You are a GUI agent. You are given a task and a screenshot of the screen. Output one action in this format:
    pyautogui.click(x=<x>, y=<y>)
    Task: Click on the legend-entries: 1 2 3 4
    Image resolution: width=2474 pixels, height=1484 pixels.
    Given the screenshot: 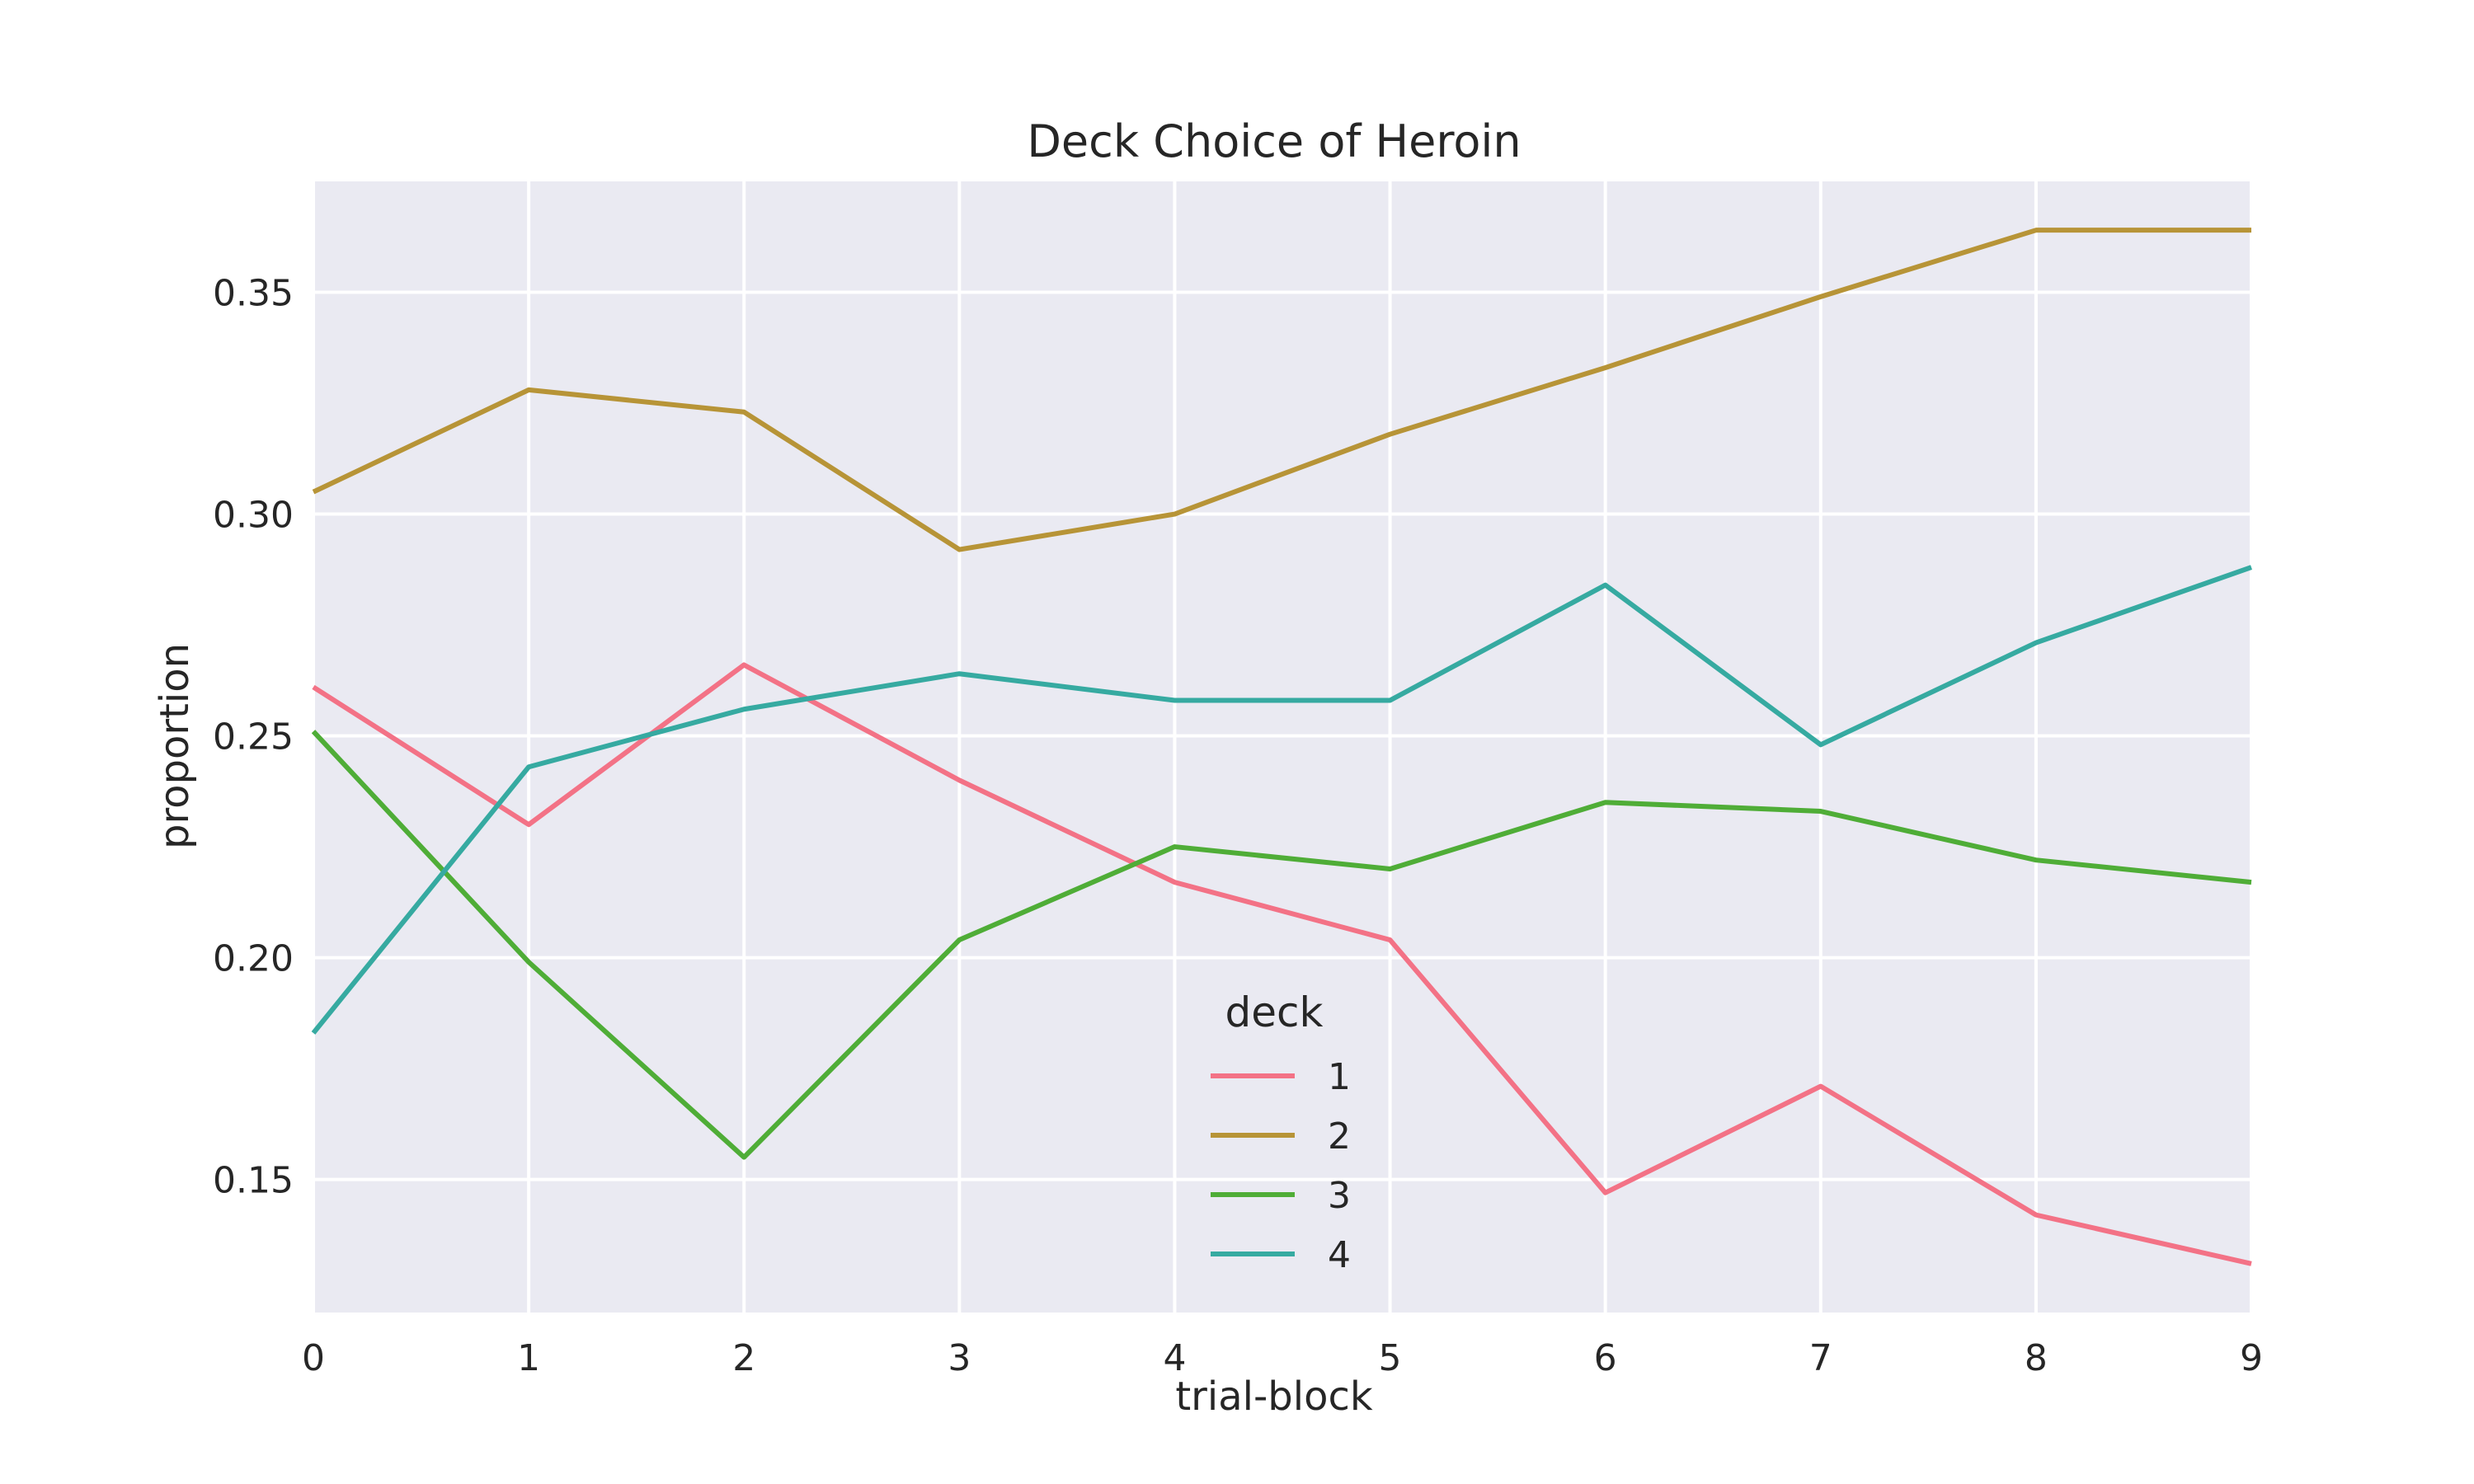 What is the action you would take?
    pyautogui.click(x=1281, y=1166)
    